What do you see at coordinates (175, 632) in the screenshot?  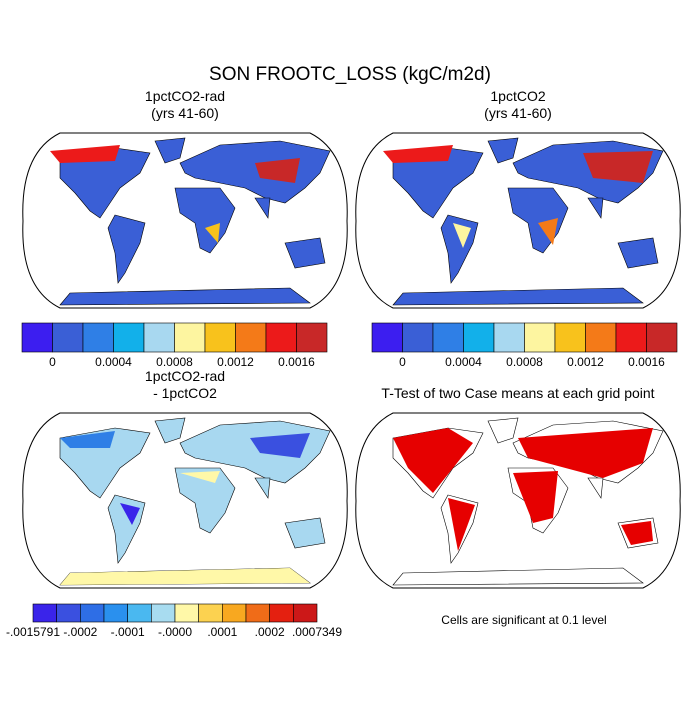 I see `colorbar-label: -.0000` at bounding box center [175, 632].